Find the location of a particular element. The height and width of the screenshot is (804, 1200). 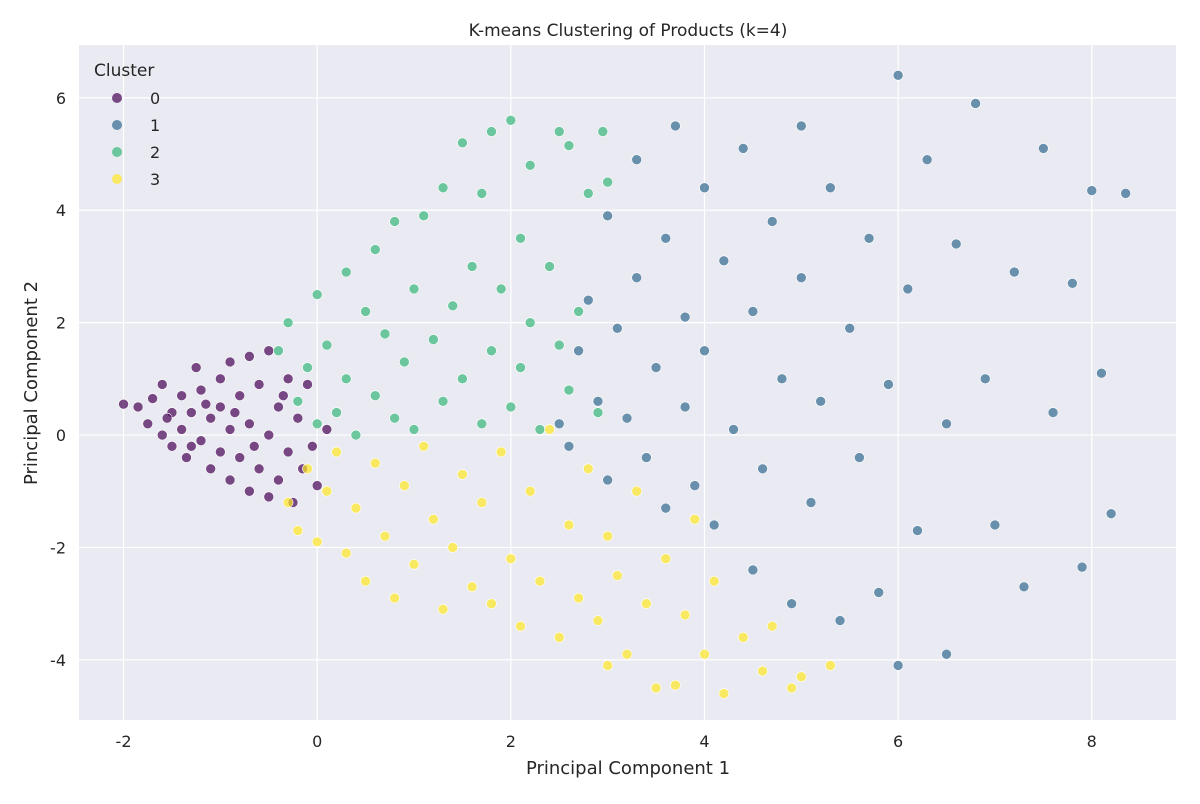

legend-label-2: 2 is located at coordinates (155, 152).